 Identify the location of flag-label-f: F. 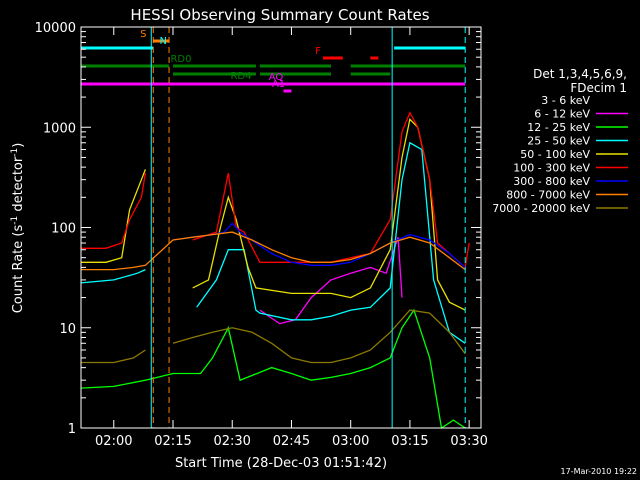
(318, 51).